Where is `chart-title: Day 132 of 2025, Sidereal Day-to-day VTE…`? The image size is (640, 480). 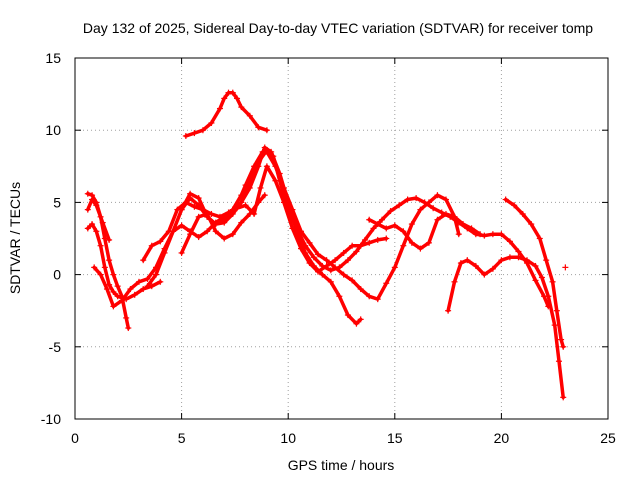 chart-title: Day 132 of 2025, Sidereal Day-to-day VTE… is located at coordinates (338, 28).